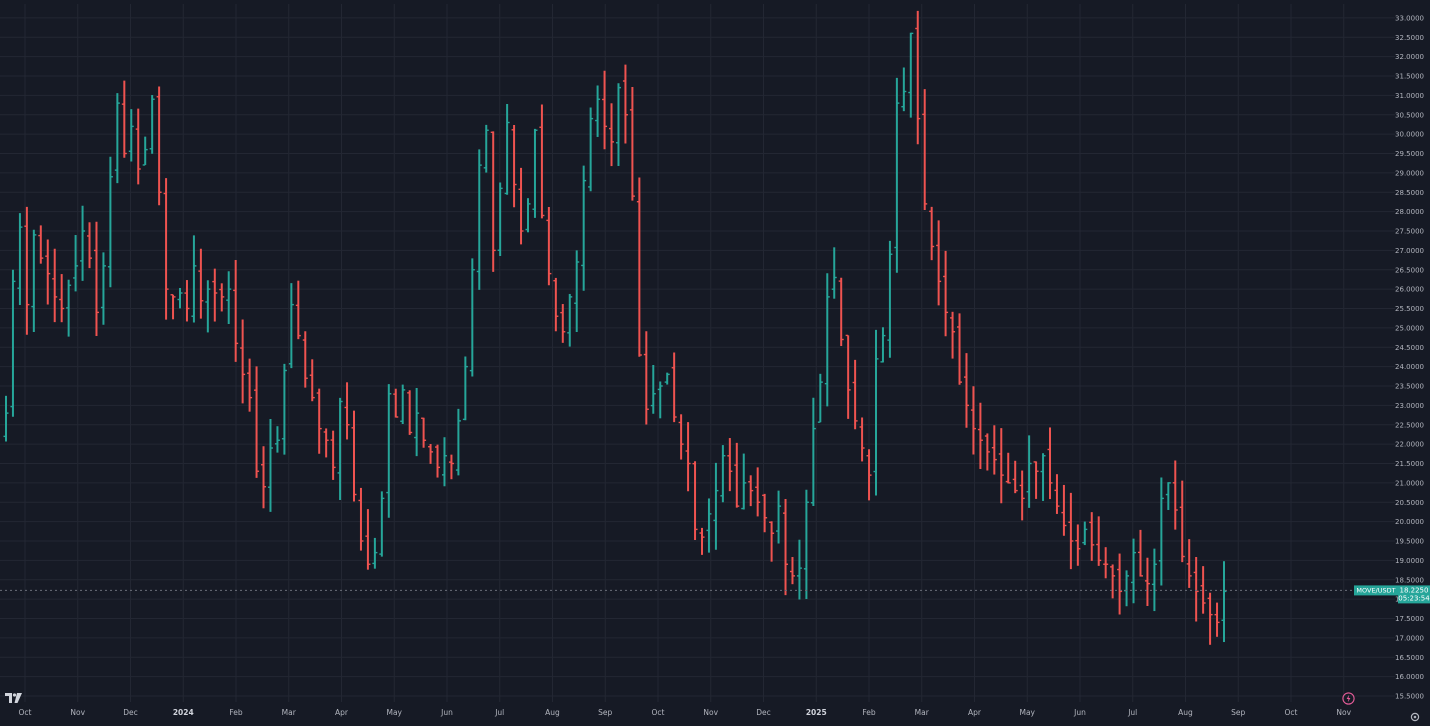  I want to click on y-tick-label: 18.5000, so click(1409, 580).